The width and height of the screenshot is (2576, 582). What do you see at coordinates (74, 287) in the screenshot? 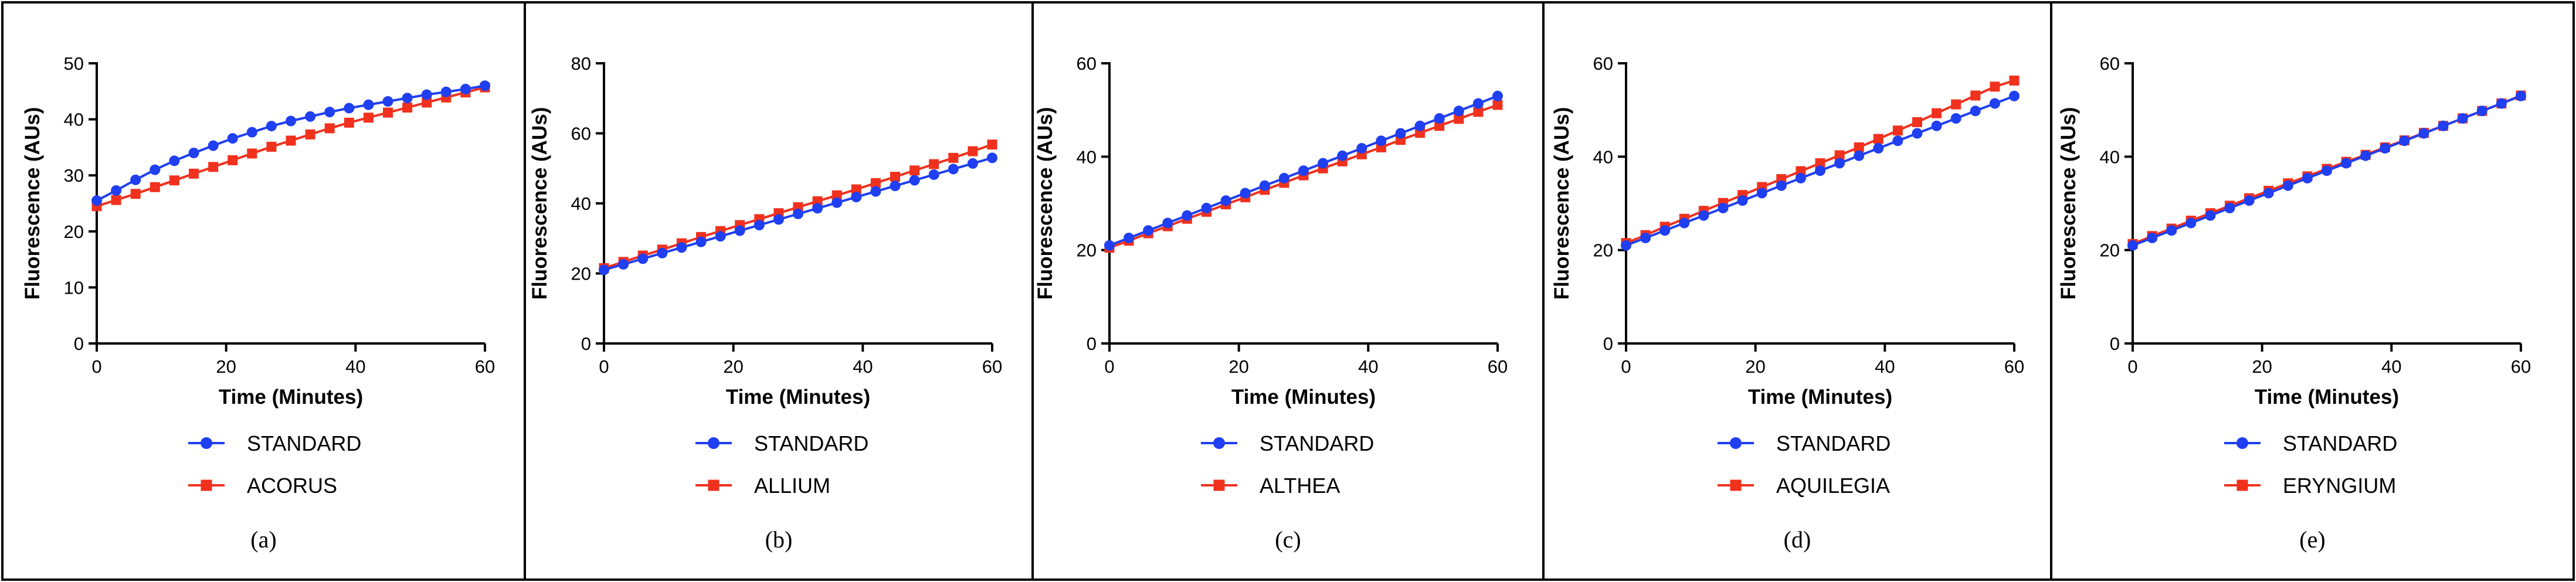
I see `y-tick-label: 10` at bounding box center [74, 287].